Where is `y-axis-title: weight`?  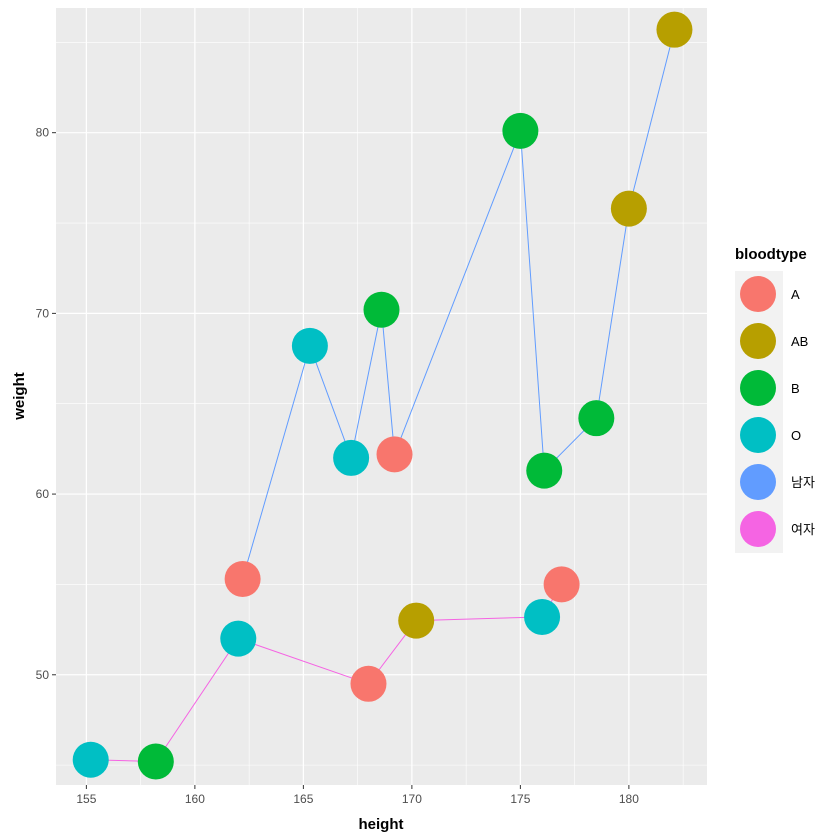
y-axis-title: weight is located at coordinates (19, 396).